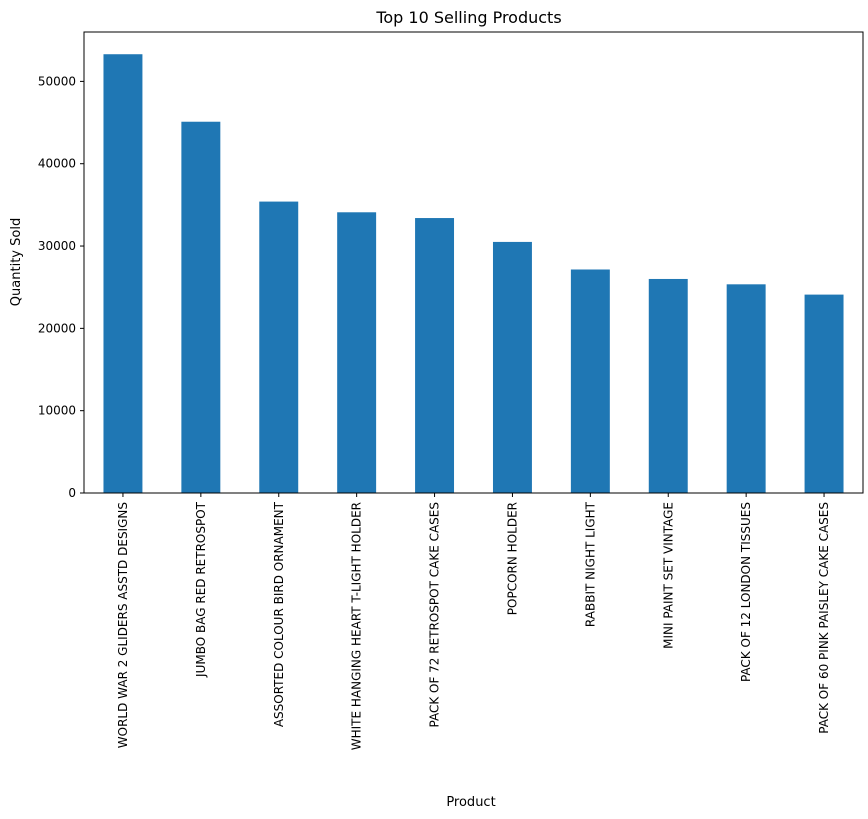  What do you see at coordinates (470, 802) in the screenshot?
I see `x-axis-label: Product` at bounding box center [470, 802].